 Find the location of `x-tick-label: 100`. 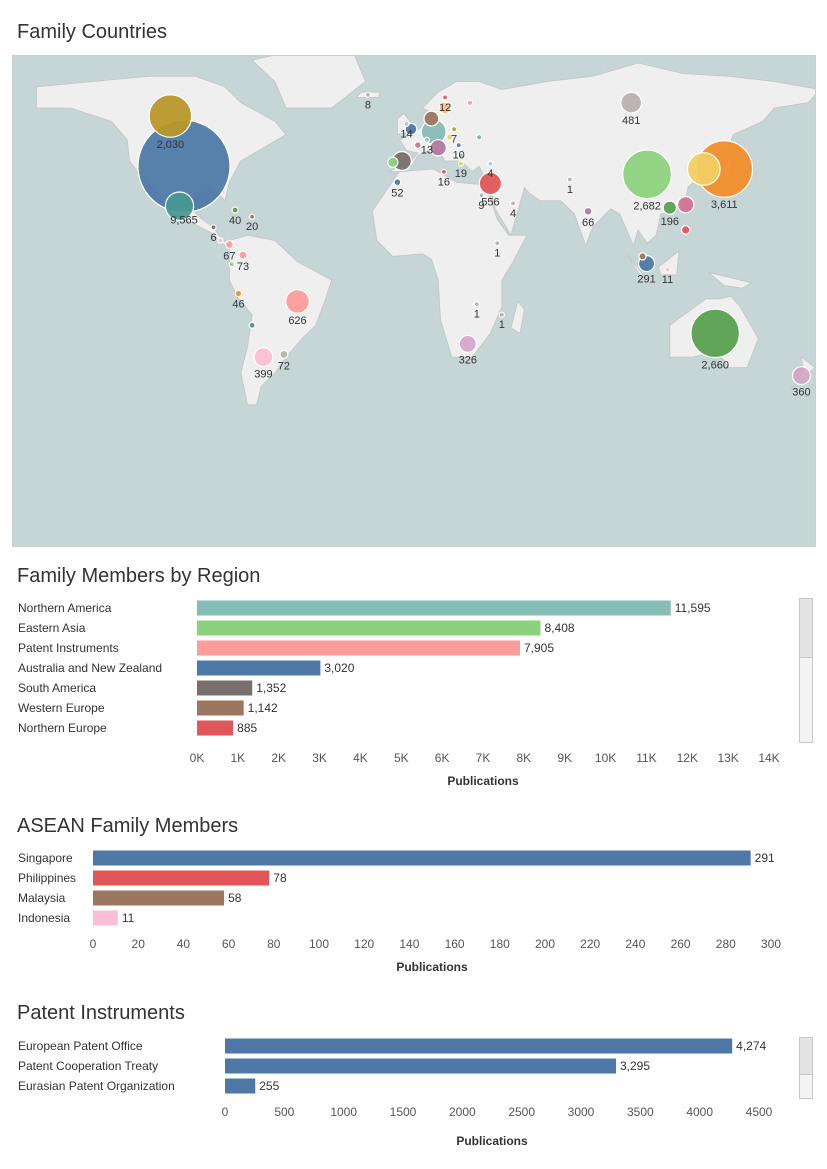

x-tick-label: 100 is located at coordinates (319, 944).